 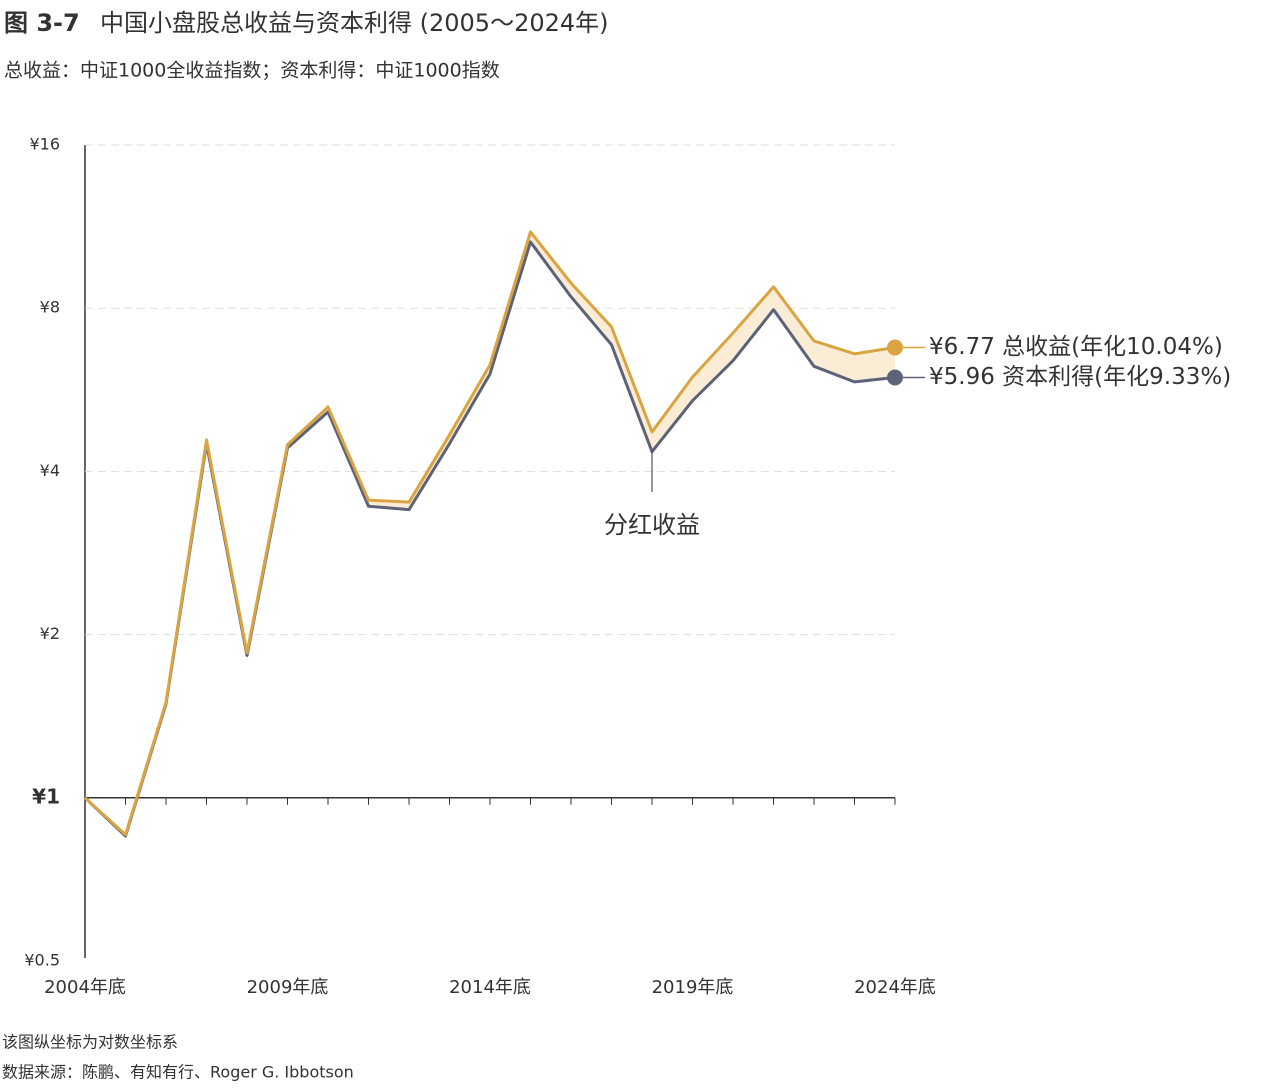 I want to click on x-tick-label: 2014年底, so click(x=490, y=987).